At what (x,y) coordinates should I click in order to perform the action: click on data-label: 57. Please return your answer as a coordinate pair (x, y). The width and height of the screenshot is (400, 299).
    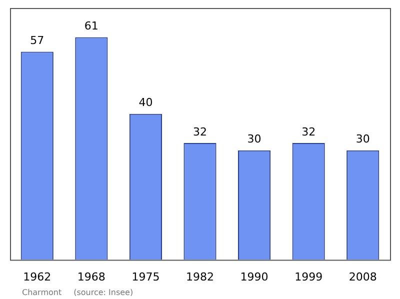
    Looking at the image, I should click on (37, 41).